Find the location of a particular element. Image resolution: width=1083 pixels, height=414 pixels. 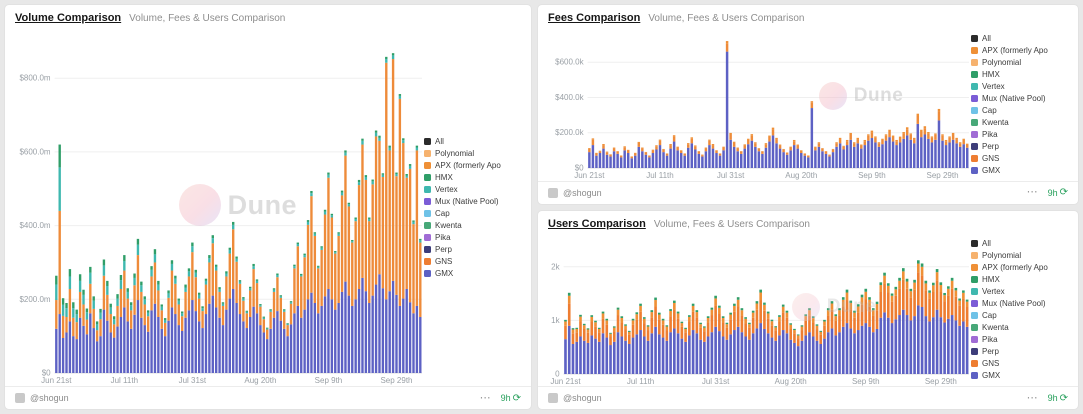

panel-title-users: Users Comparison is located at coordinates (597, 223).